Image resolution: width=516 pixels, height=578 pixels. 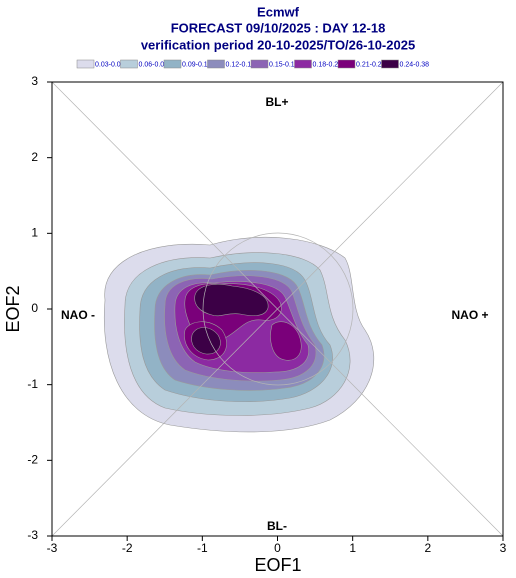 What do you see at coordinates (32, 460) in the screenshot?
I see `y-tick-label: -2` at bounding box center [32, 460].